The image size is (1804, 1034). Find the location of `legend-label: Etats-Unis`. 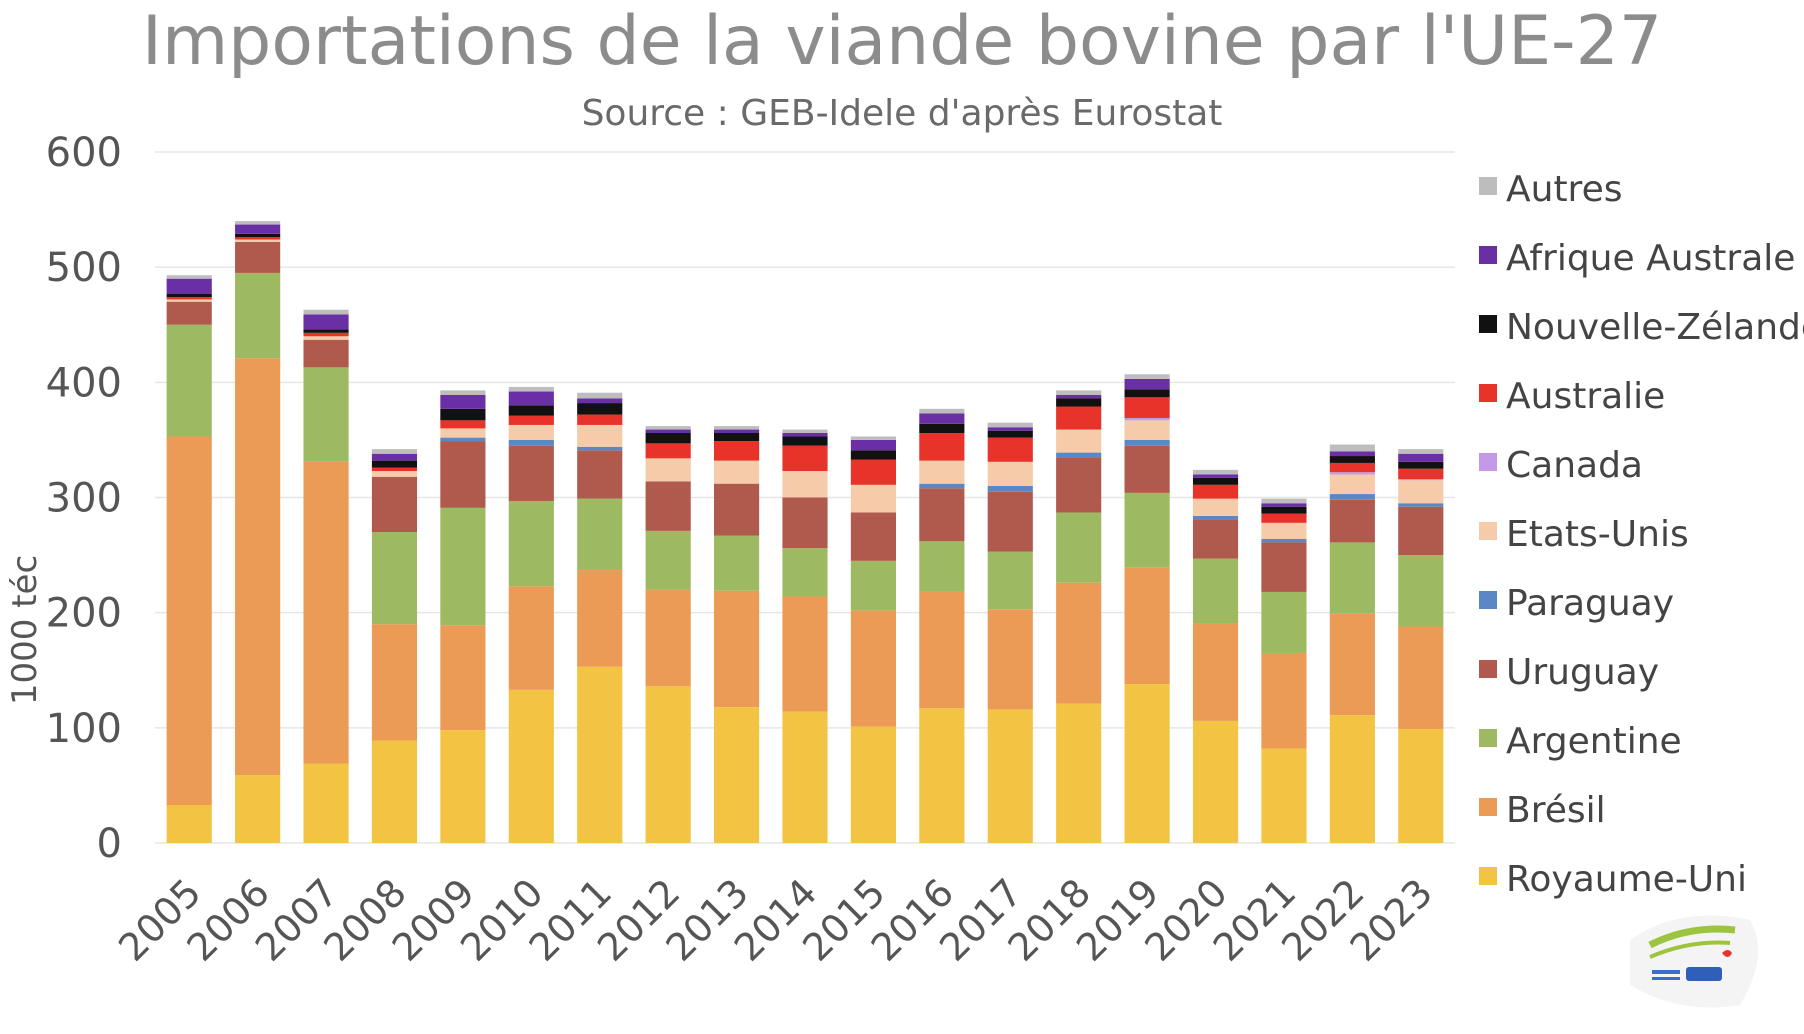

legend-label: Etats-Unis is located at coordinates (1597, 534).